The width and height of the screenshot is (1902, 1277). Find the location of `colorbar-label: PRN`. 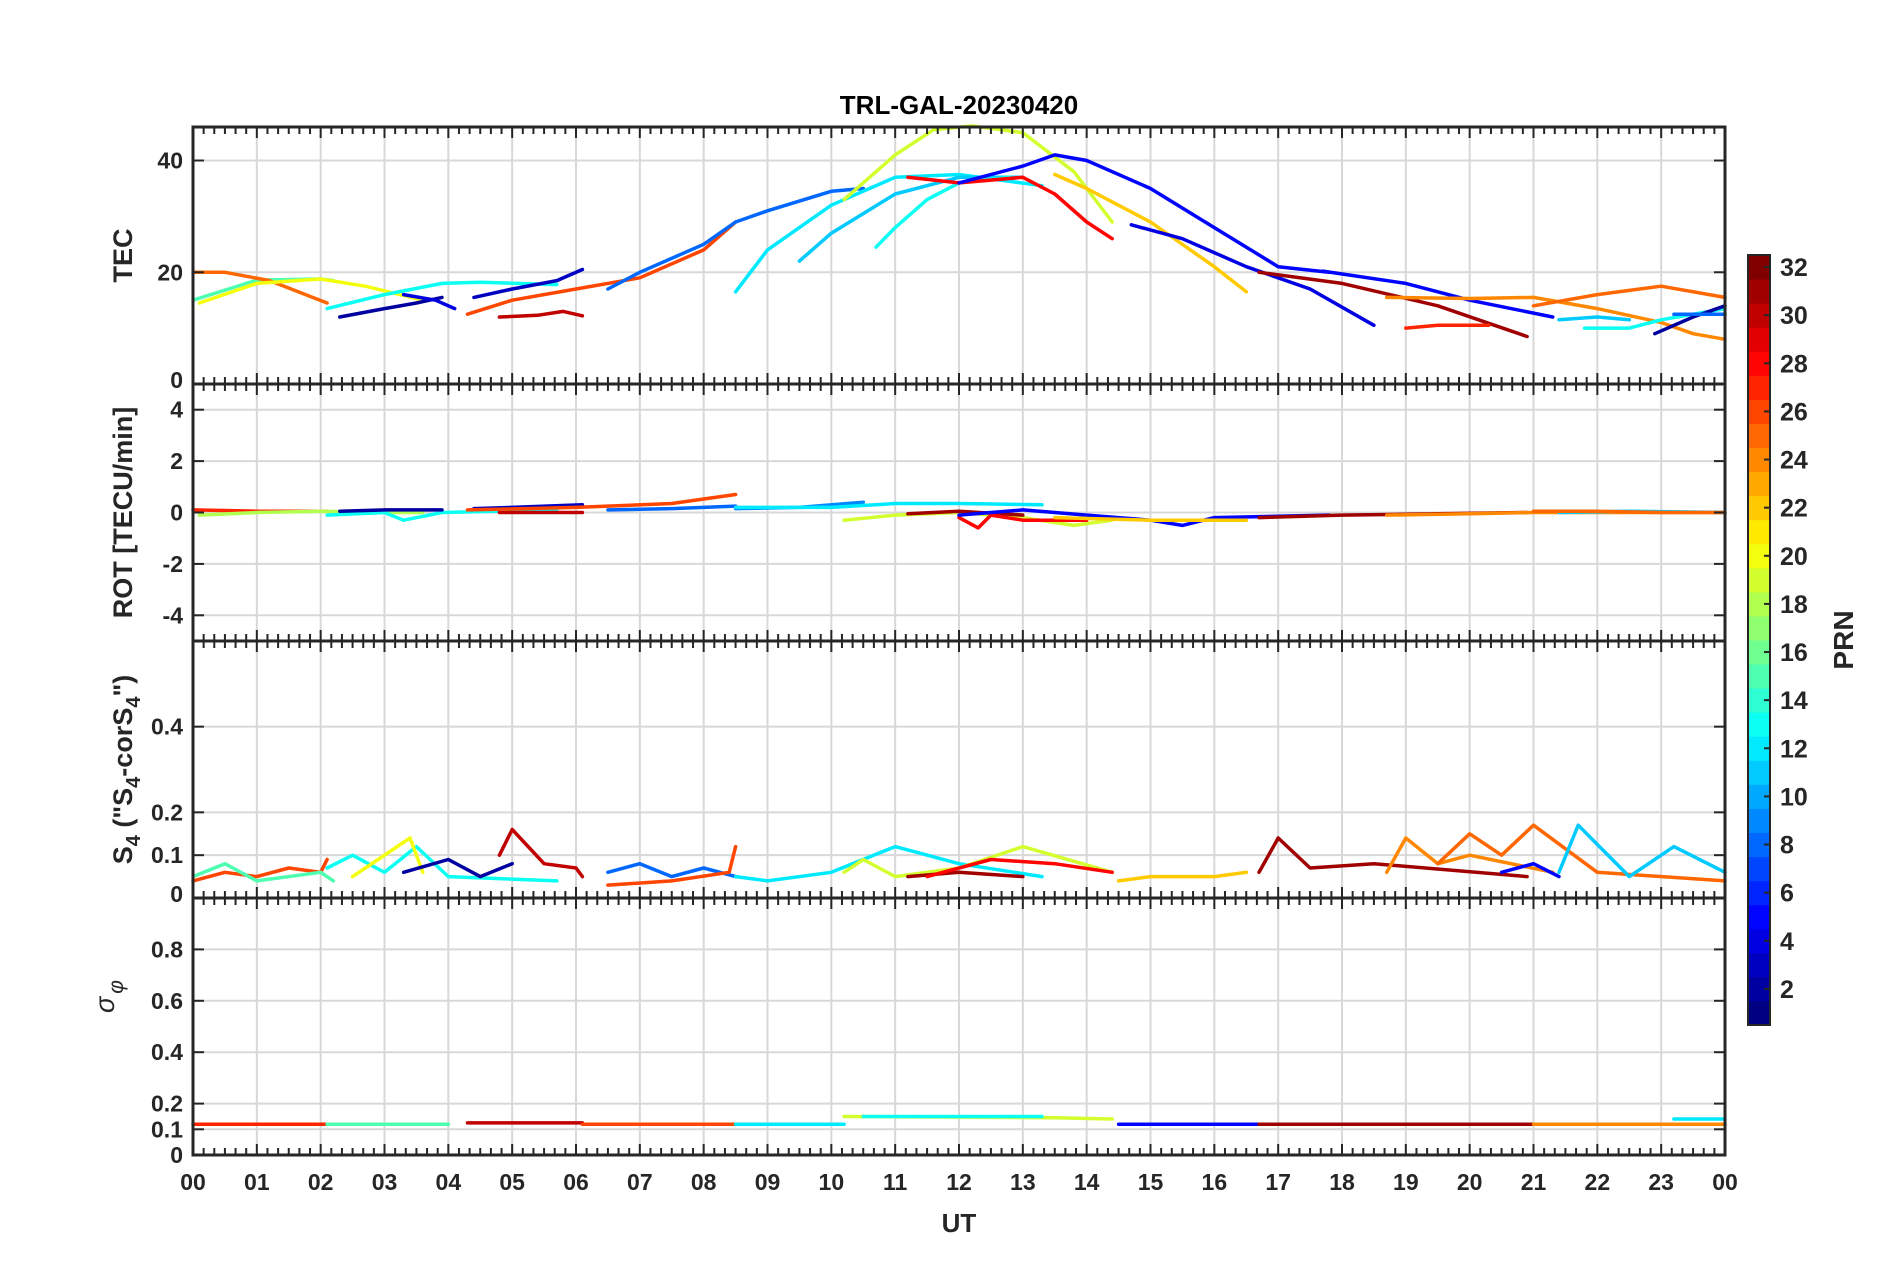

colorbar-label: PRN is located at coordinates (1843, 639).